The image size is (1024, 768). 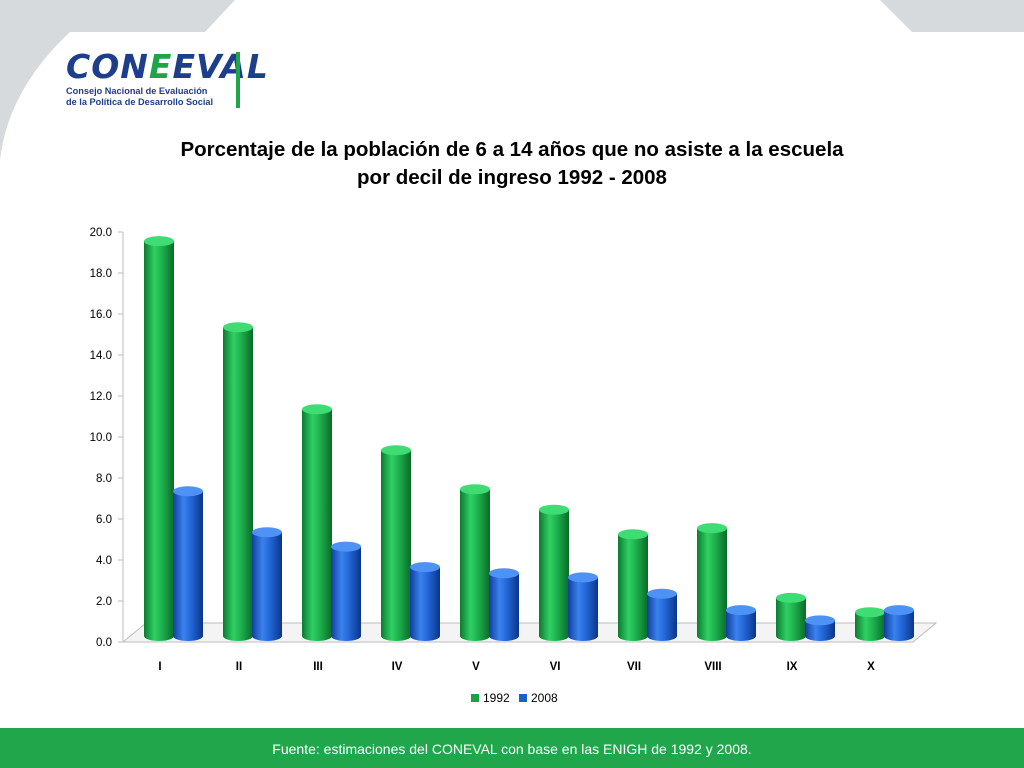 What do you see at coordinates (662, 617) in the screenshot?
I see `bar-2008-VII` at bounding box center [662, 617].